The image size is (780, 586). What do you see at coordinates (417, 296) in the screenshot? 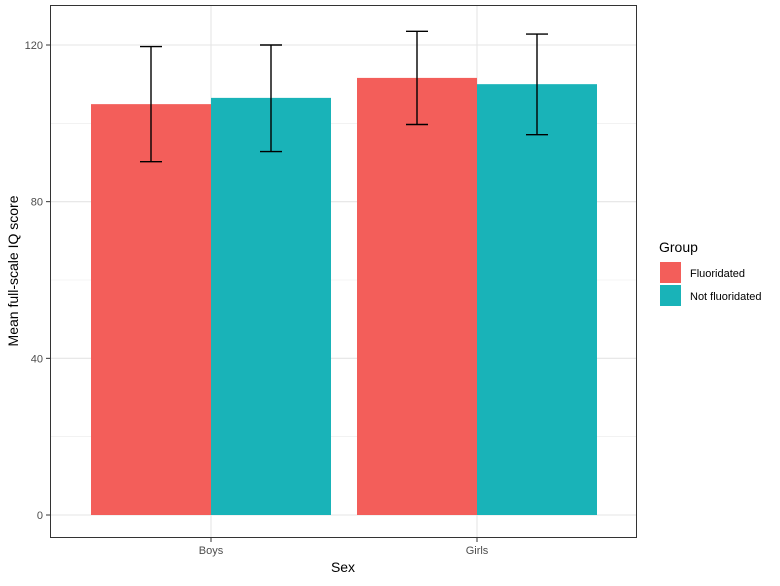
I see `bar-fluoridated-girls` at bounding box center [417, 296].